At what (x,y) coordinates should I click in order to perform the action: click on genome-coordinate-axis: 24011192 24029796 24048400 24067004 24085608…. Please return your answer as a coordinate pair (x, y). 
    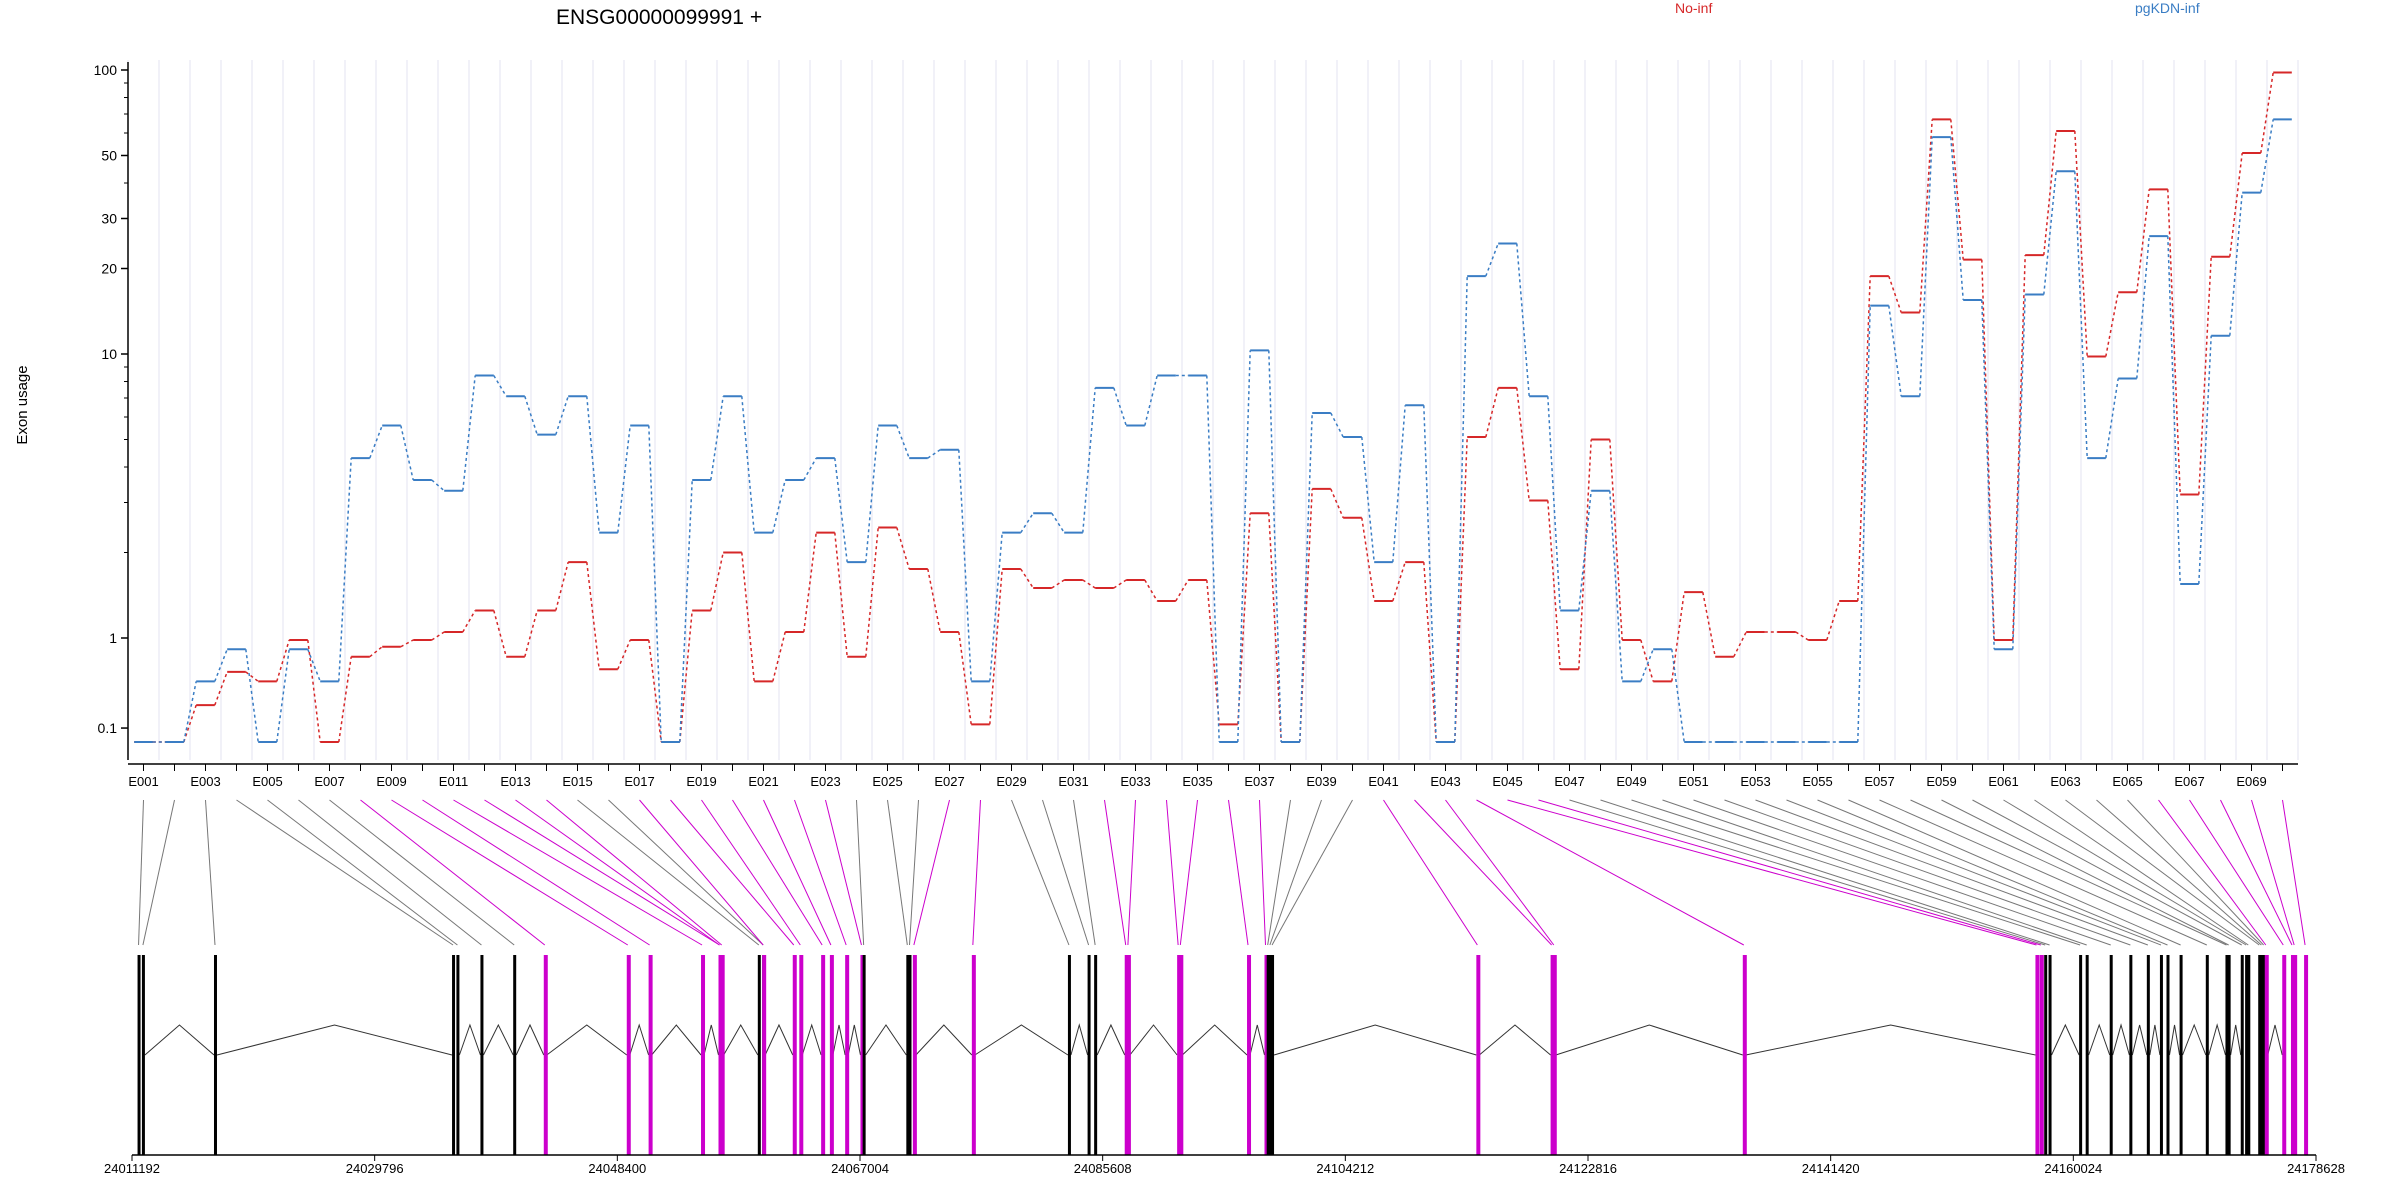
    Looking at the image, I should click on (1224, 1165).